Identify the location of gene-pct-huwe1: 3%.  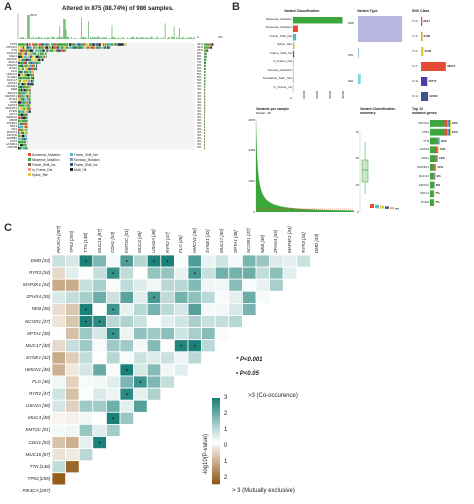
(199, 144).